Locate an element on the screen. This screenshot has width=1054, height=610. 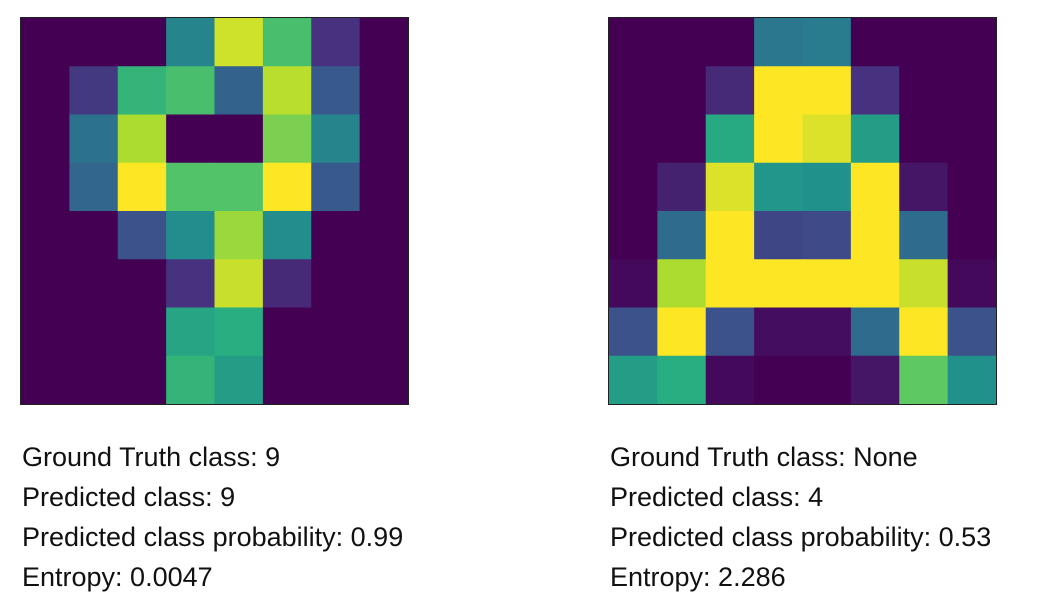
heatmap-cell-r0-c7 is located at coordinates (972, 42).